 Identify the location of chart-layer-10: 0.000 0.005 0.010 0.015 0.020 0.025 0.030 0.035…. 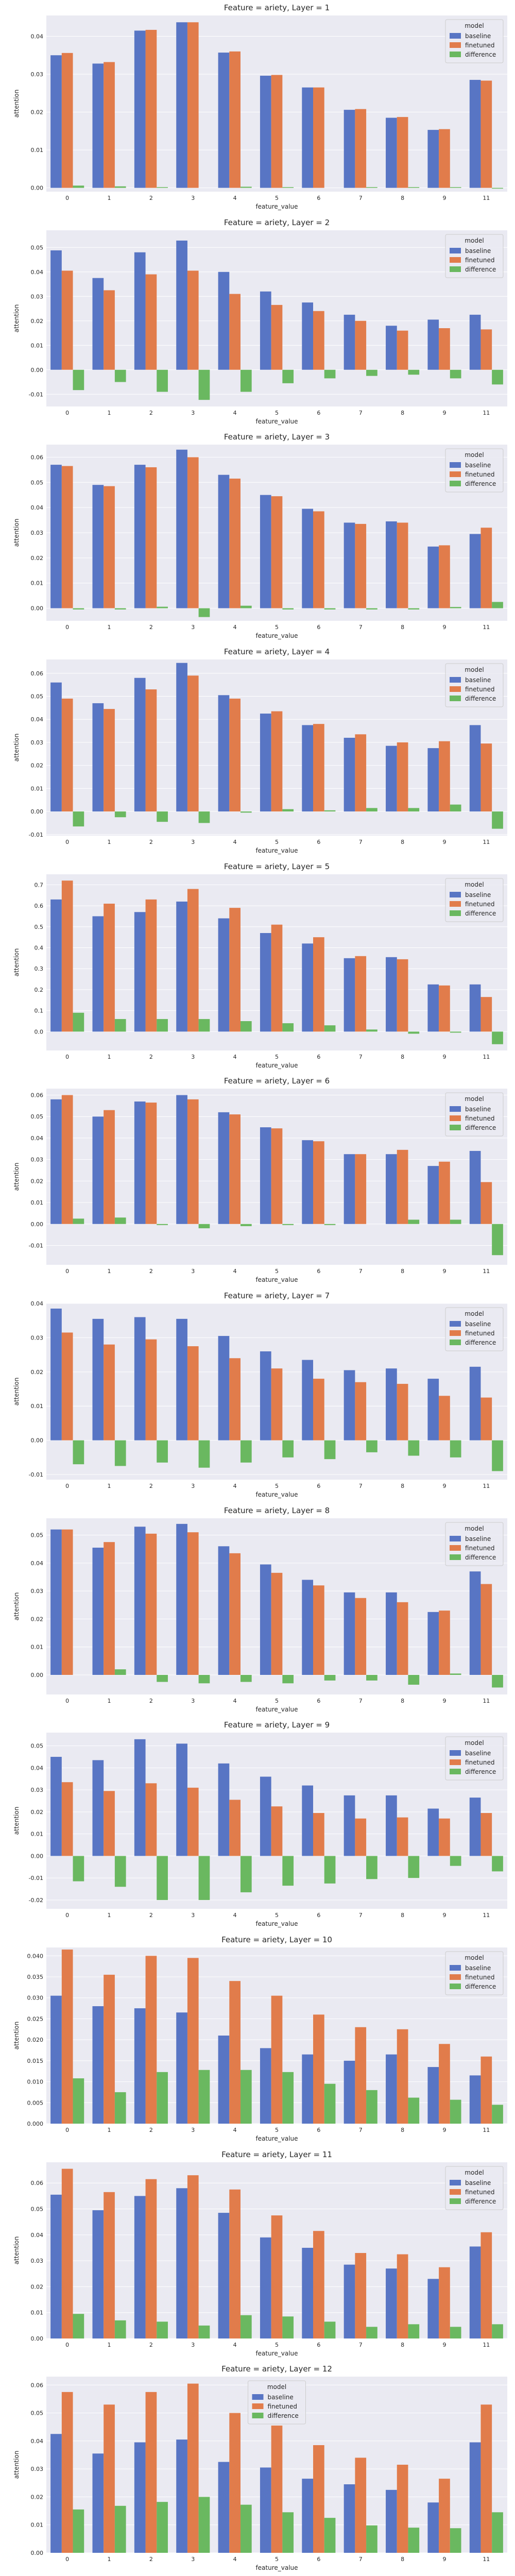
(260, 2039).